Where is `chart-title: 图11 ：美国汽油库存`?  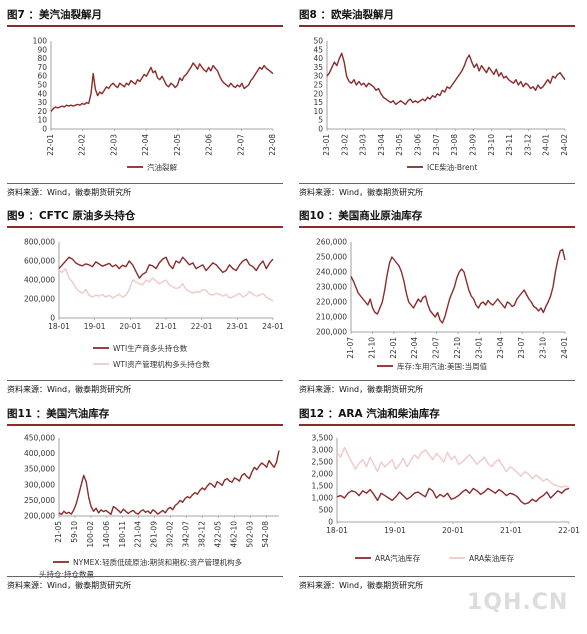
chart-title: 图11 ：美国汽油库存 is located at coordinates (58, 414).